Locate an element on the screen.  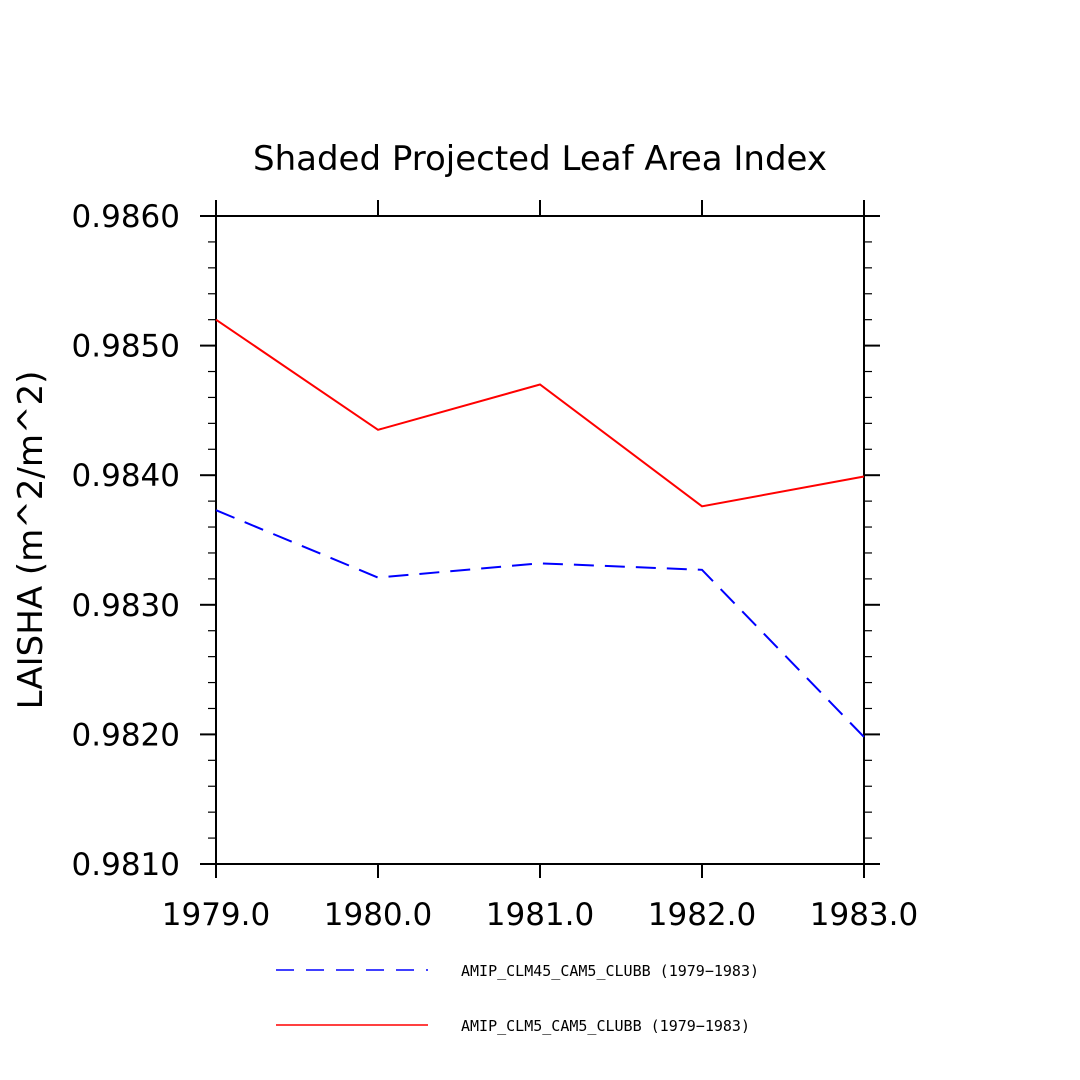
y-tick-label: 0.9860 is located at coordinates (126, 217).